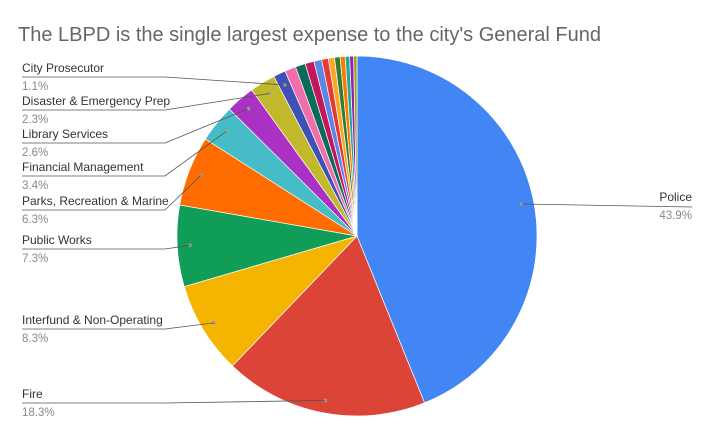 The width and height of the screenshot is (715, 442). I want to click on pct-label-fire: 18.3%, so click(38, 413).